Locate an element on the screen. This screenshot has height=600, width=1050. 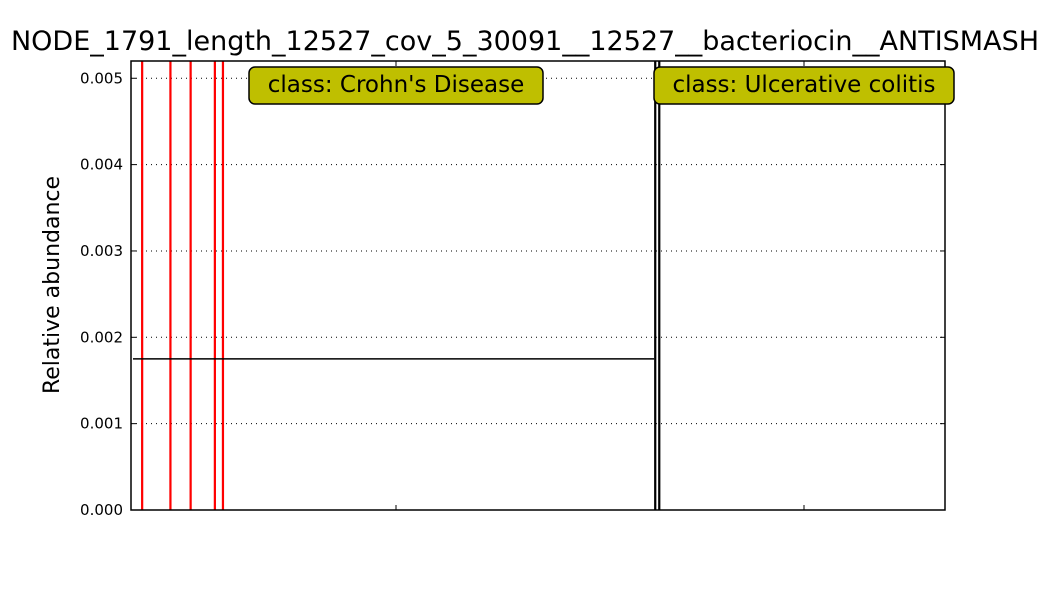
y-axis-label: Relative abundance is located at coordinates (52, 285).